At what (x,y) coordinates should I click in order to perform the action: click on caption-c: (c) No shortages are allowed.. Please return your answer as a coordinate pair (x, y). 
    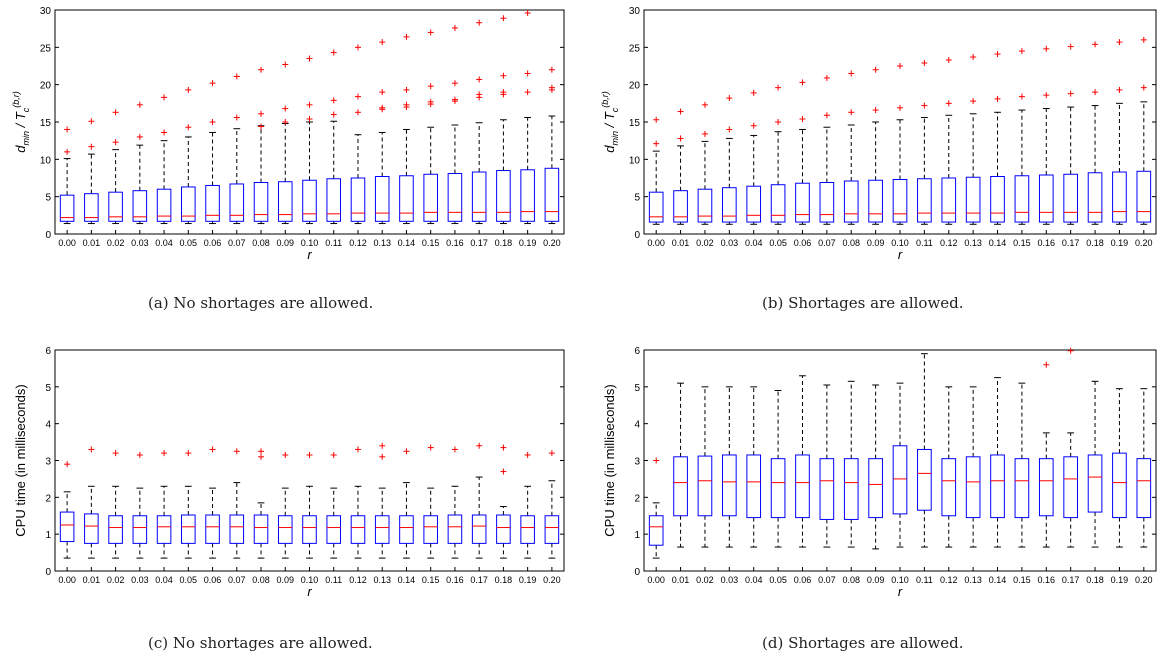
    Looking at the image, I should click on (260, 643).